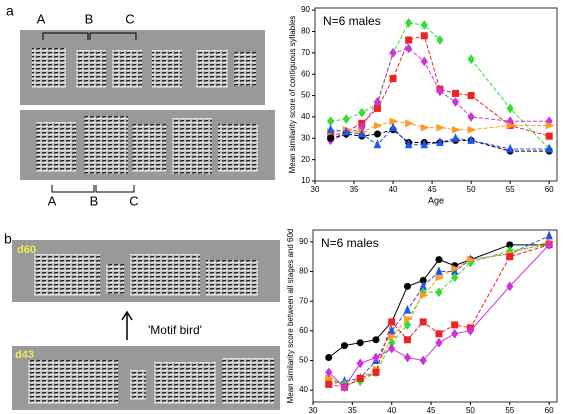 The image size is (563, 414). I want to click on y-tick-label: 80, so click(303, 271).